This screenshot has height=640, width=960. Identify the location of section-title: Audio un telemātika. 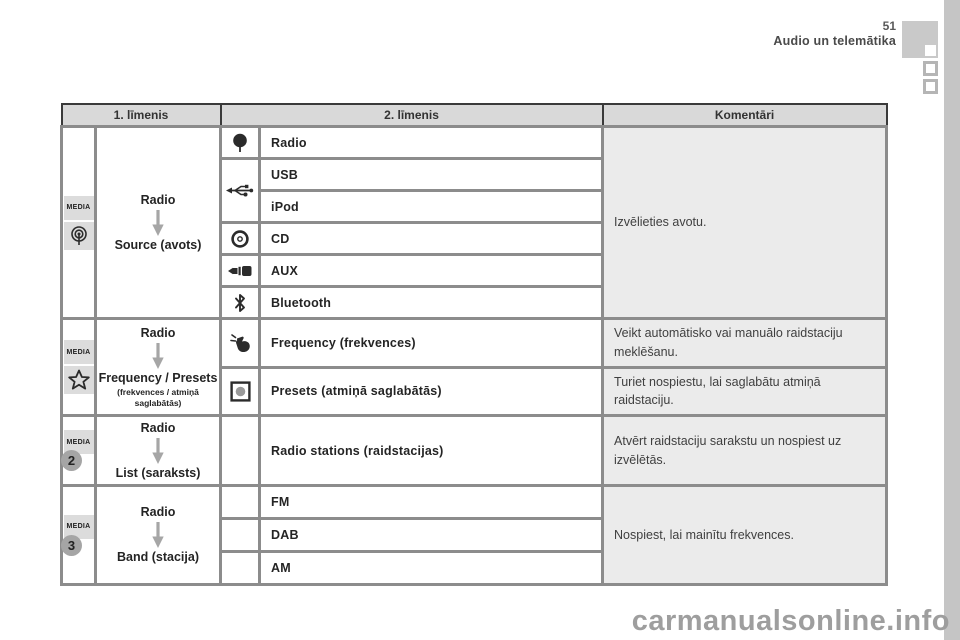
(834, 40).